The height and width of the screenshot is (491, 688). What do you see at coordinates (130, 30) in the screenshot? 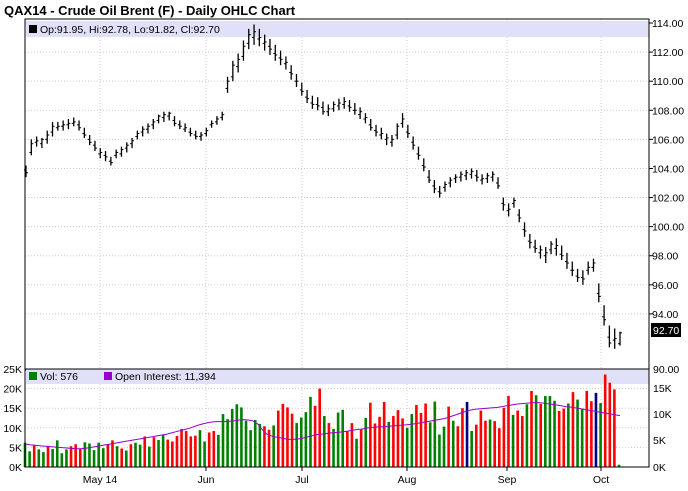
I see `price-info-text: Op:91.95, Hi:92.78, Lo:91.82, Cl:92.70` at bounding box center [130, 30].